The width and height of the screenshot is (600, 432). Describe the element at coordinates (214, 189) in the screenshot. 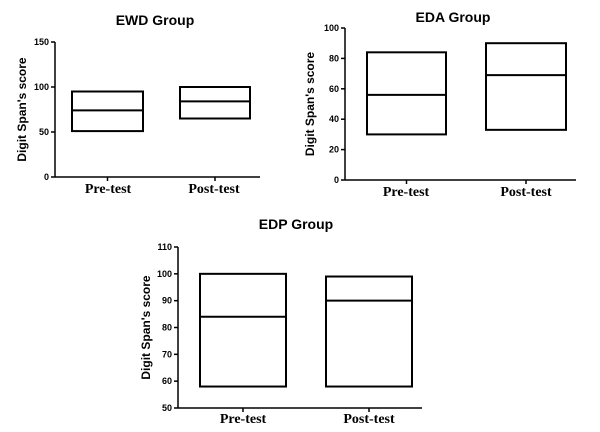

I see `ewd-group-x-tick-label: Post-test` at that location.